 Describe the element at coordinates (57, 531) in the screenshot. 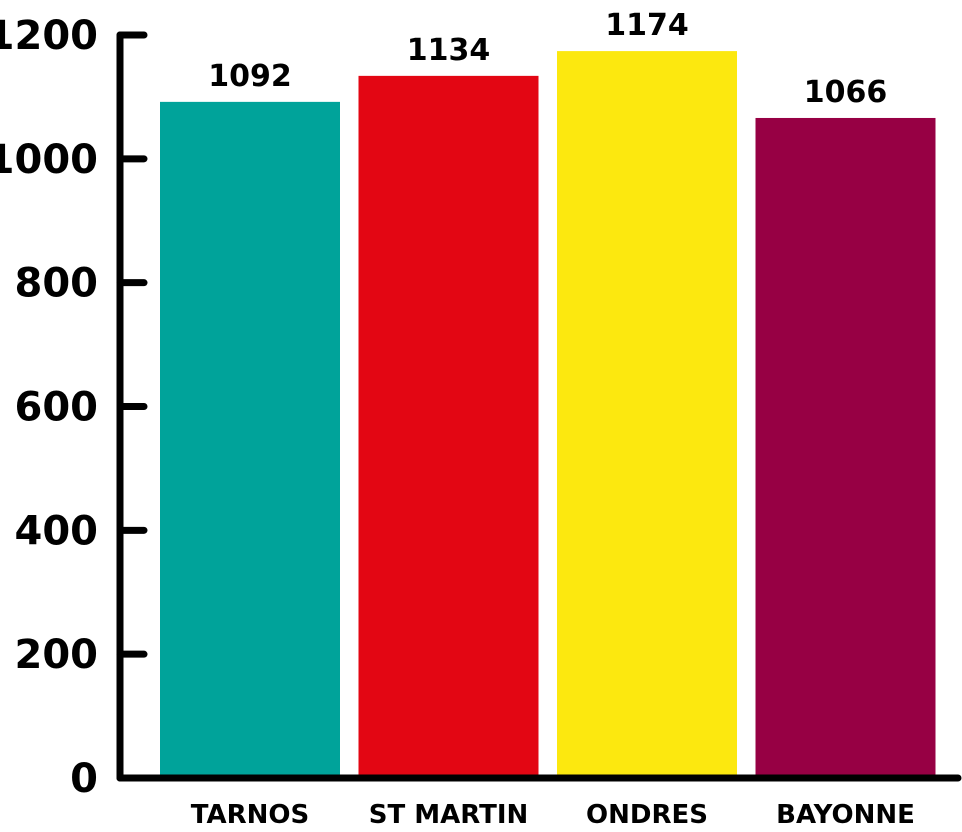

I see `y-tick-label: 400` at that location.